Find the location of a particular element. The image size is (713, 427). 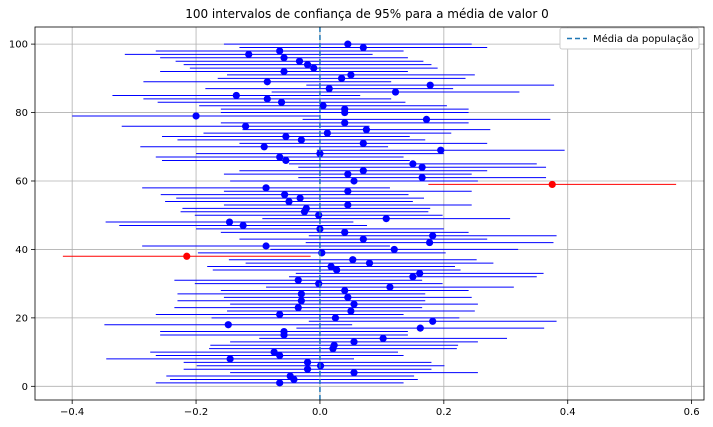

legend: Média da população is located at coordinates (629, 38).